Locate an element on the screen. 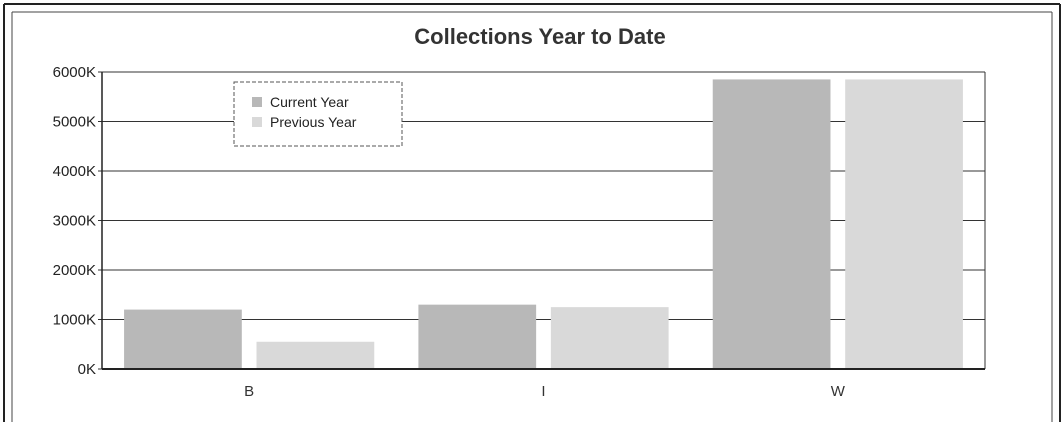 This screenshot has width=1064, height=422. legend-swatch-current is located at coordinates (257, 102).